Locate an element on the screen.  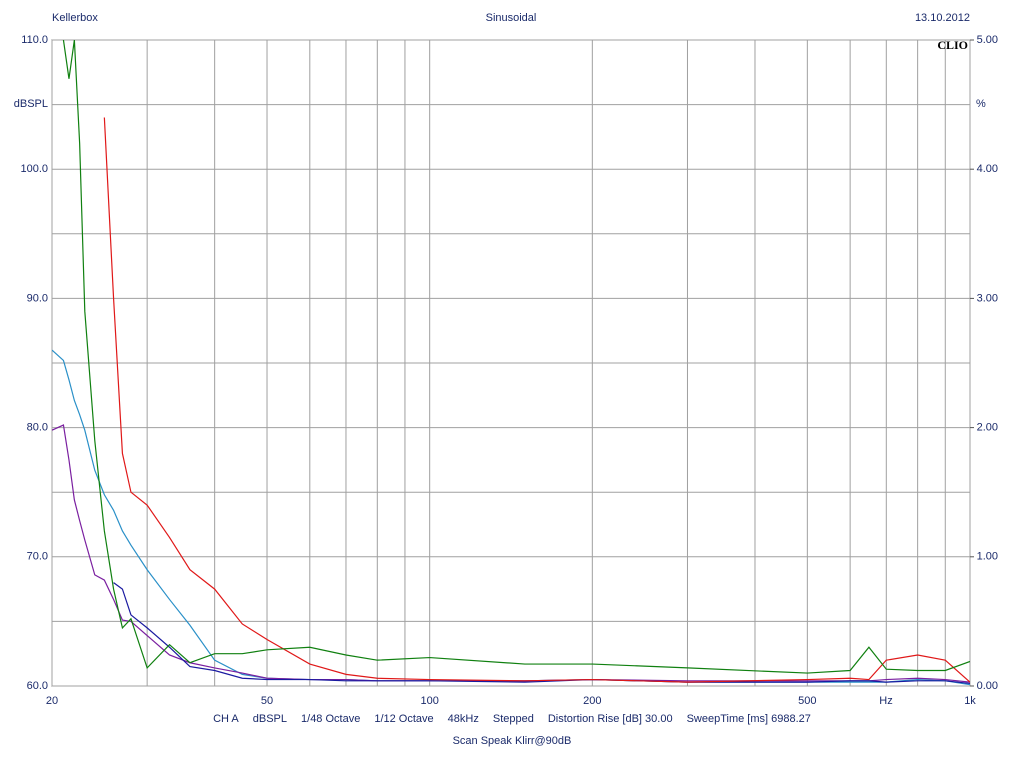
y-tick-label: 110.0 is located at coordinates (34, 40).